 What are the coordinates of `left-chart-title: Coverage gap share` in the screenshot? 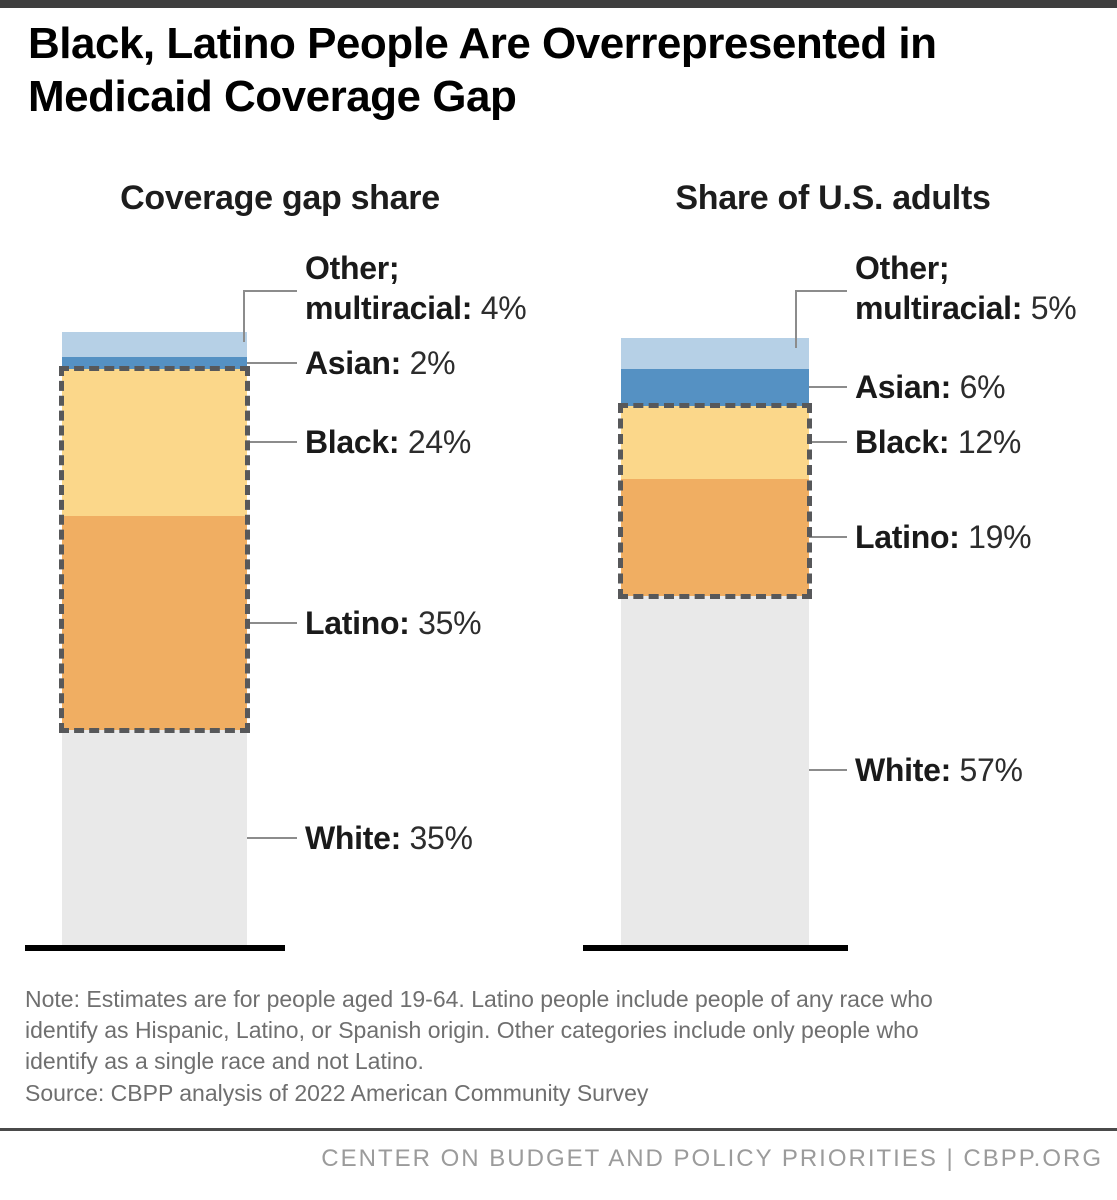 It's located at (280, 198).